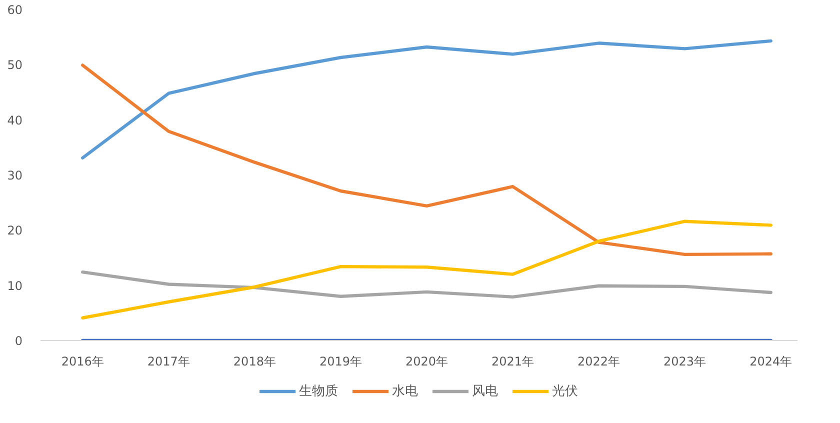 Image resolution: width=840 pixels, height=423 pixels. Describe the element at coordinates (512, 361) in the screenshot. I see `x-tick-label: 2021年` at that location.